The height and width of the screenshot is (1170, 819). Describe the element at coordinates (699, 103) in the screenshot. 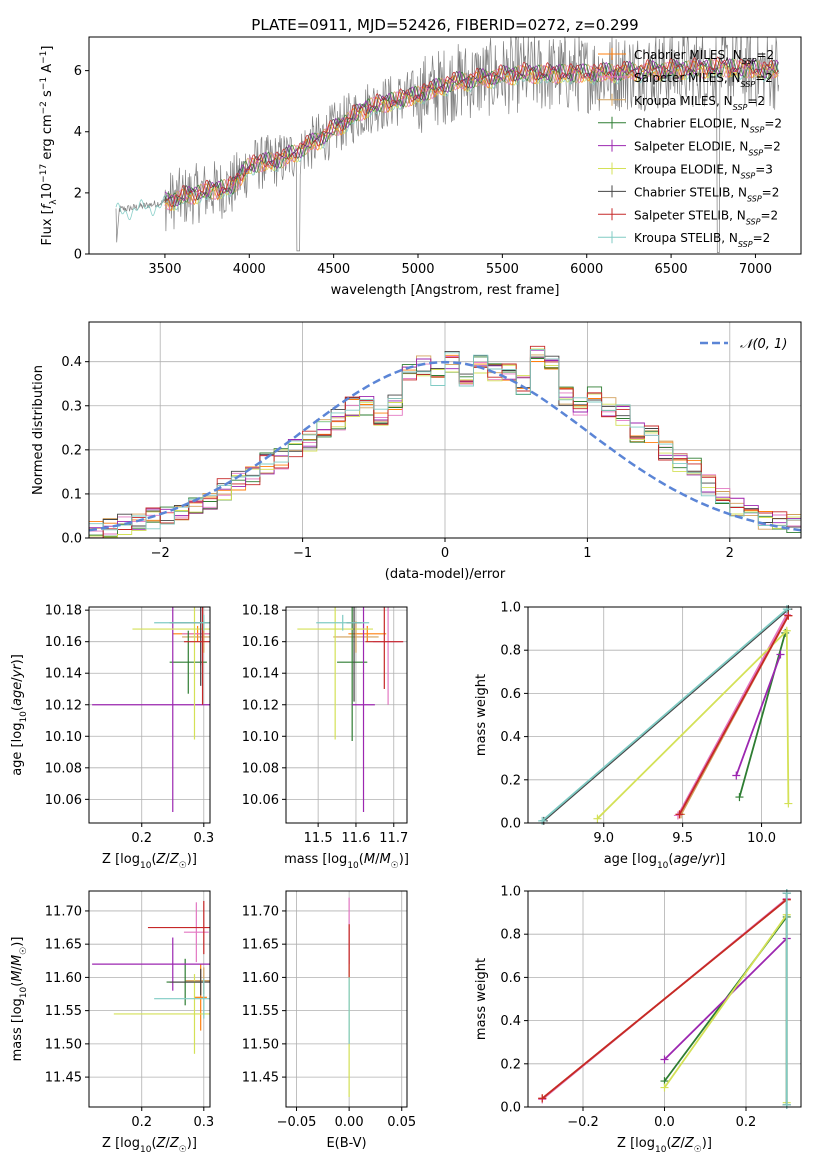

I see `legend-label: Kroupa MILES, NSSP=2` at that location.